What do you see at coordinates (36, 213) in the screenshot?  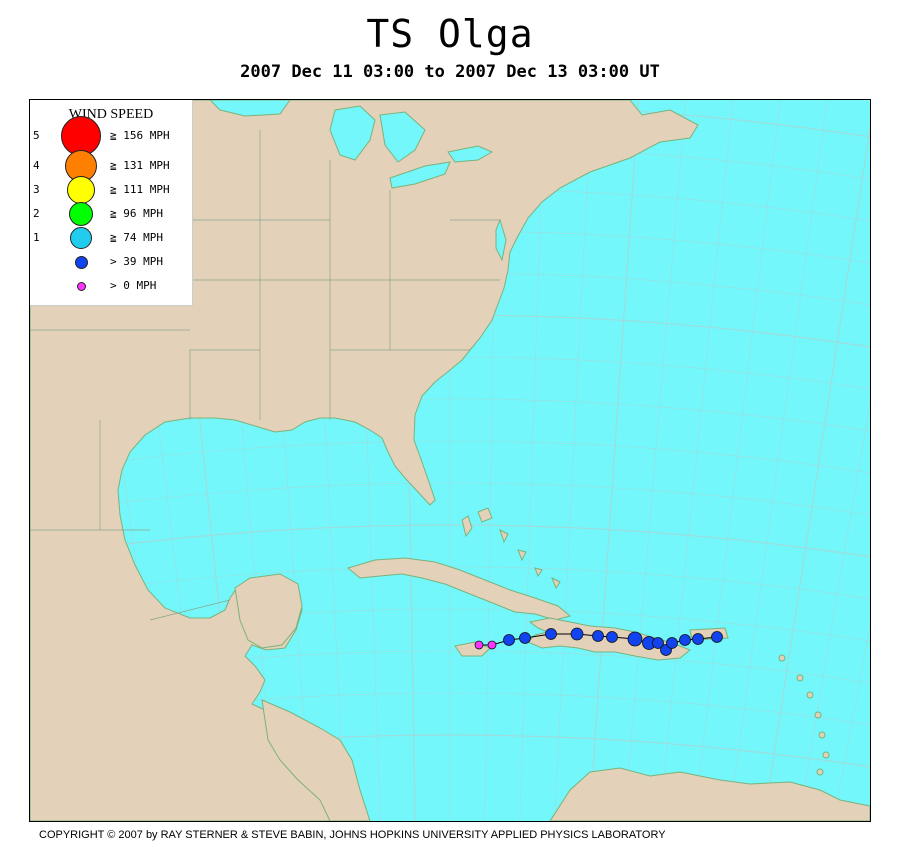 I see `legend-category: 2` at bounding box center [36, 213].